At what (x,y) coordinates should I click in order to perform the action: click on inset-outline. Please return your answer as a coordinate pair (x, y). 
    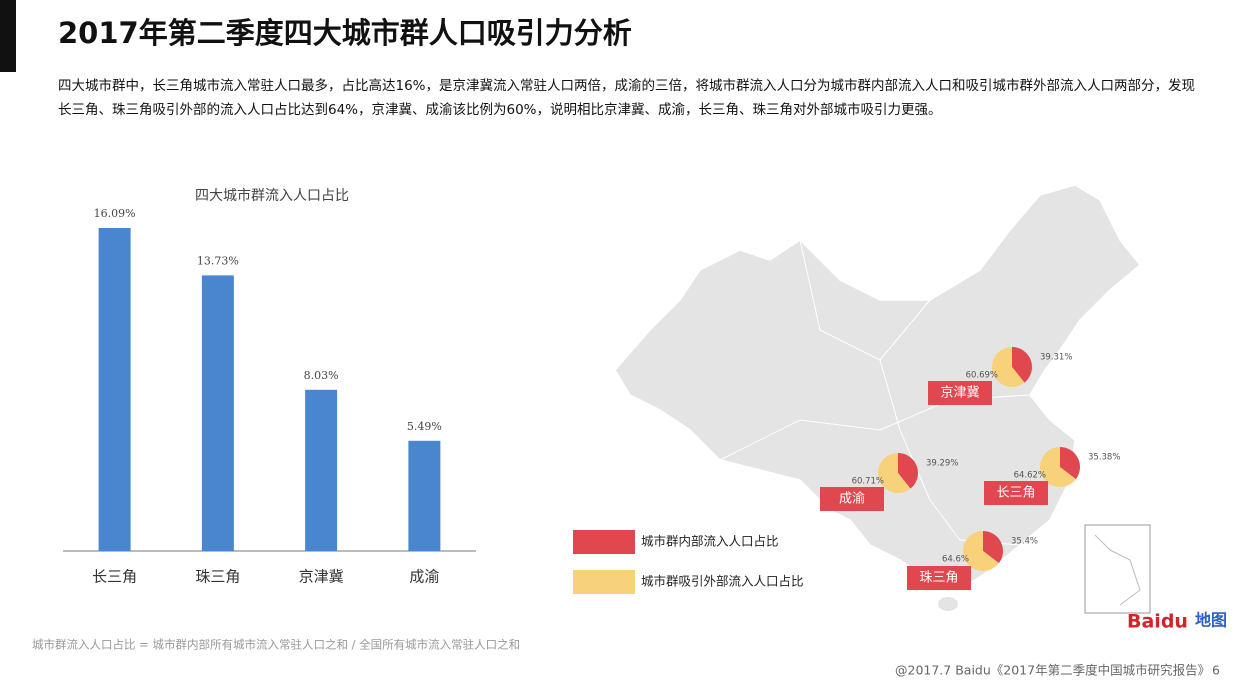
    Looking at the image, I should click on (1117, 570).